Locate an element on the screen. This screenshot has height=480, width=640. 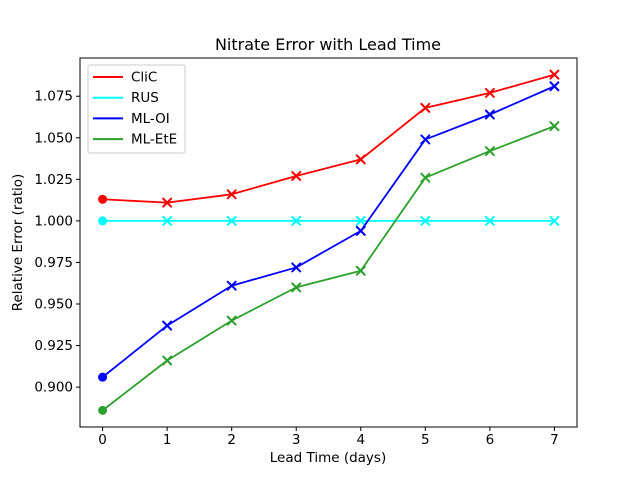
y-tick-label: 1.025 is located at coordinates (53, 180).